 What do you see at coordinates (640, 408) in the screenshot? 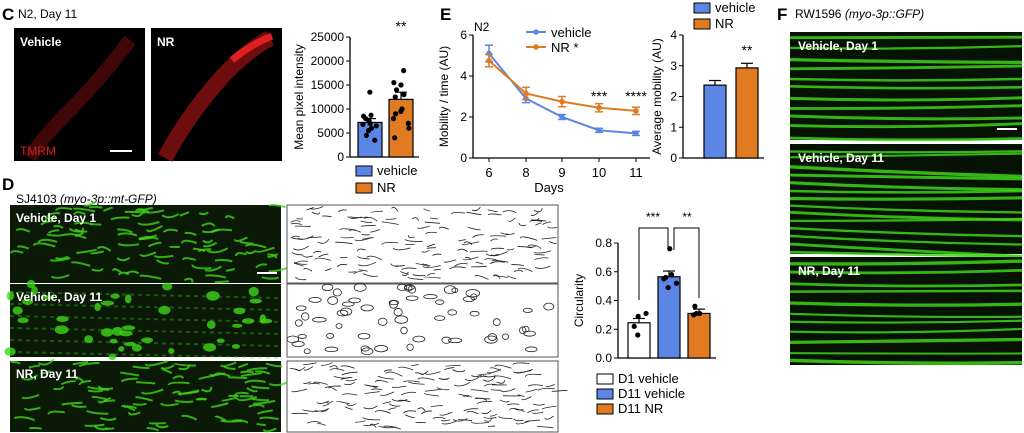
I see `legend-label: D11 NR` at bounding box center [640, 408].